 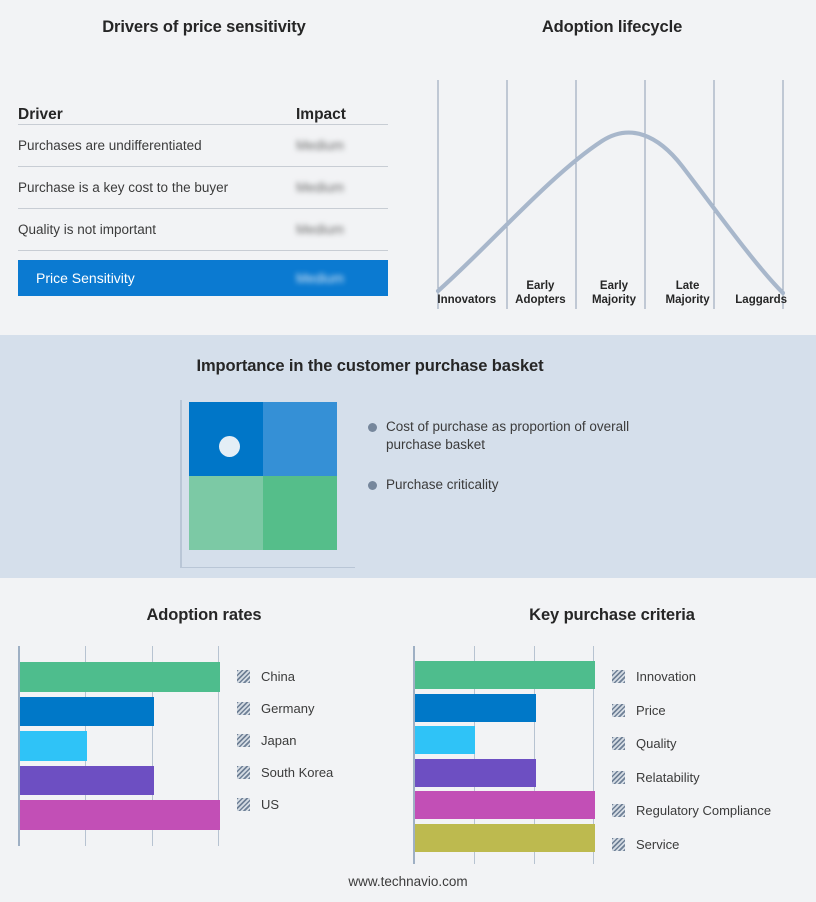 I want to click on stage-line-2: Laggards, so click(x=761, y=299).